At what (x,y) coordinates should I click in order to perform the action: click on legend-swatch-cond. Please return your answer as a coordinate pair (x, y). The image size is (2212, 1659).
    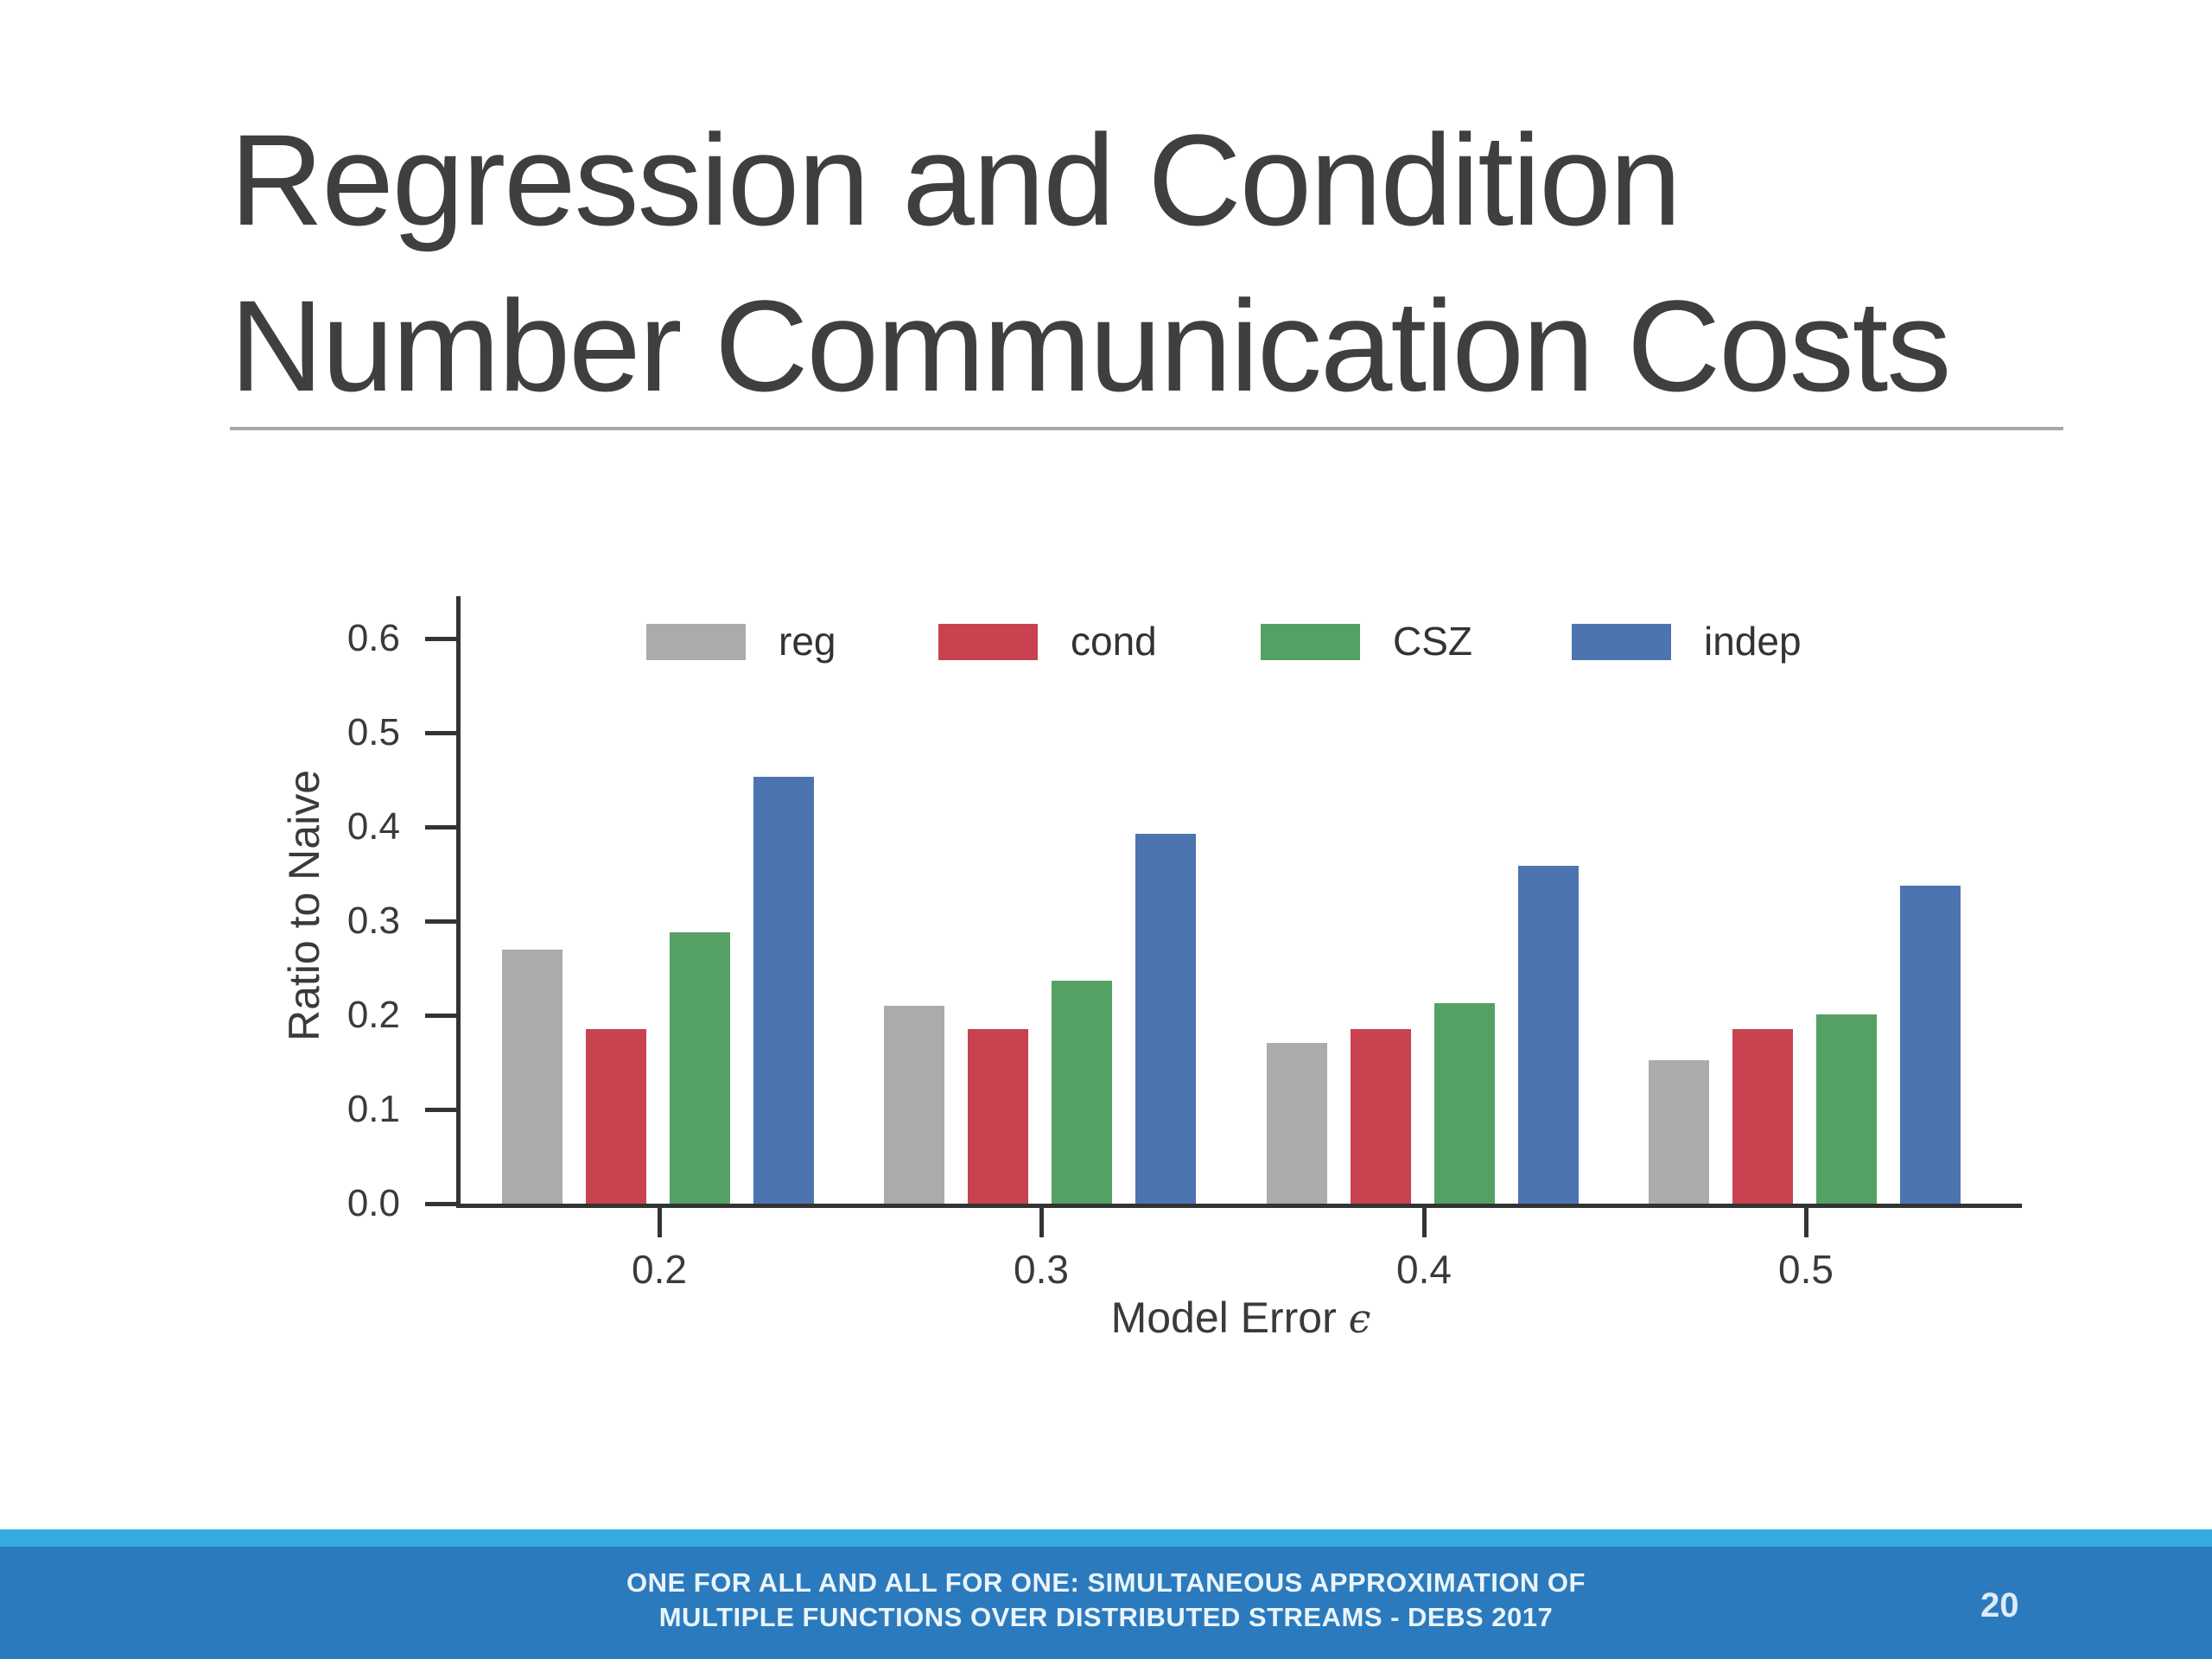
    Looking at the image, I should click on (988, 642).